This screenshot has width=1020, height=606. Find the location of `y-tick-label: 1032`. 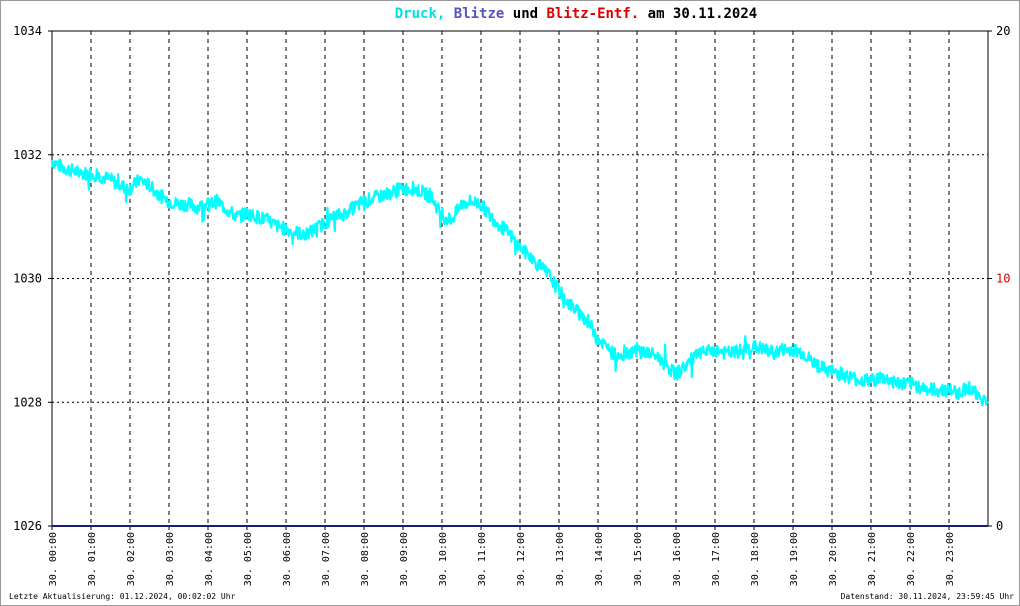

y-tick-label: 1032 is located at coordinates (27, 155).